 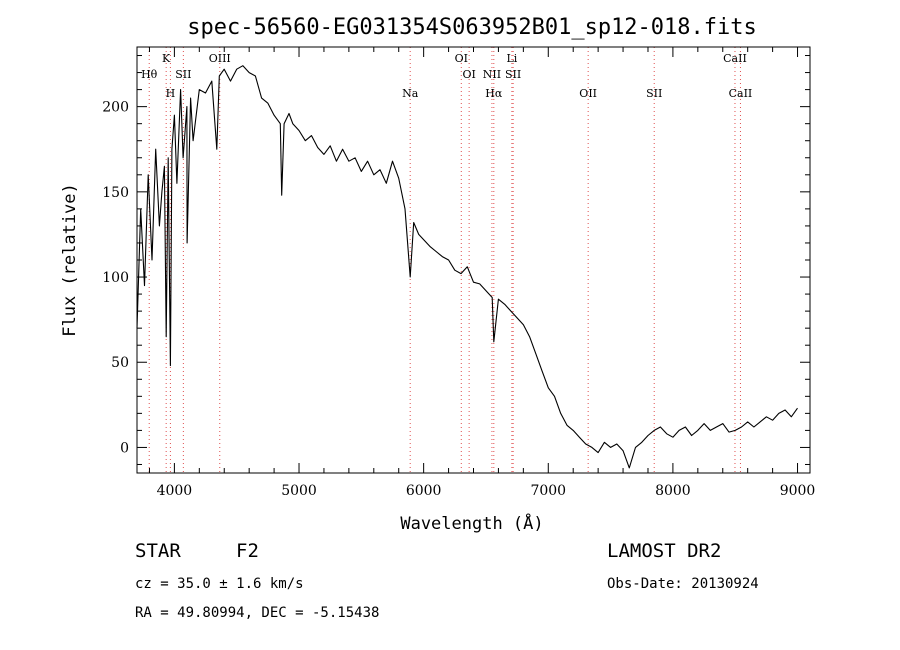 What do you see at coordinates (468, 74) in the screenshot?
I see `line-label-7: OI` at bounding box center [468, 74].